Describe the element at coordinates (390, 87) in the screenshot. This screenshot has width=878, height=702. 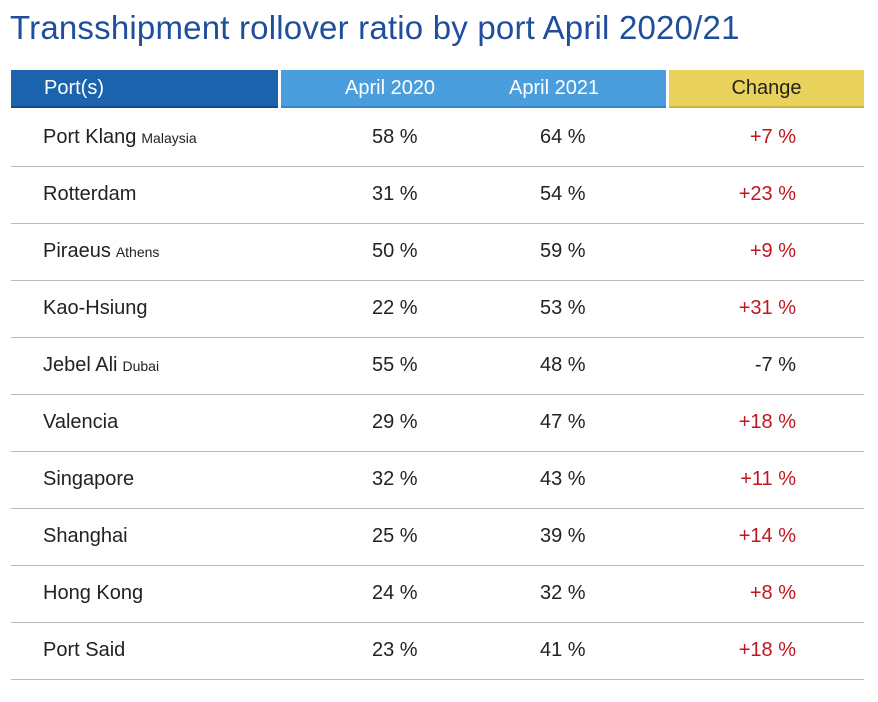
I see `column-header-april-2020: April 2020` at that location.